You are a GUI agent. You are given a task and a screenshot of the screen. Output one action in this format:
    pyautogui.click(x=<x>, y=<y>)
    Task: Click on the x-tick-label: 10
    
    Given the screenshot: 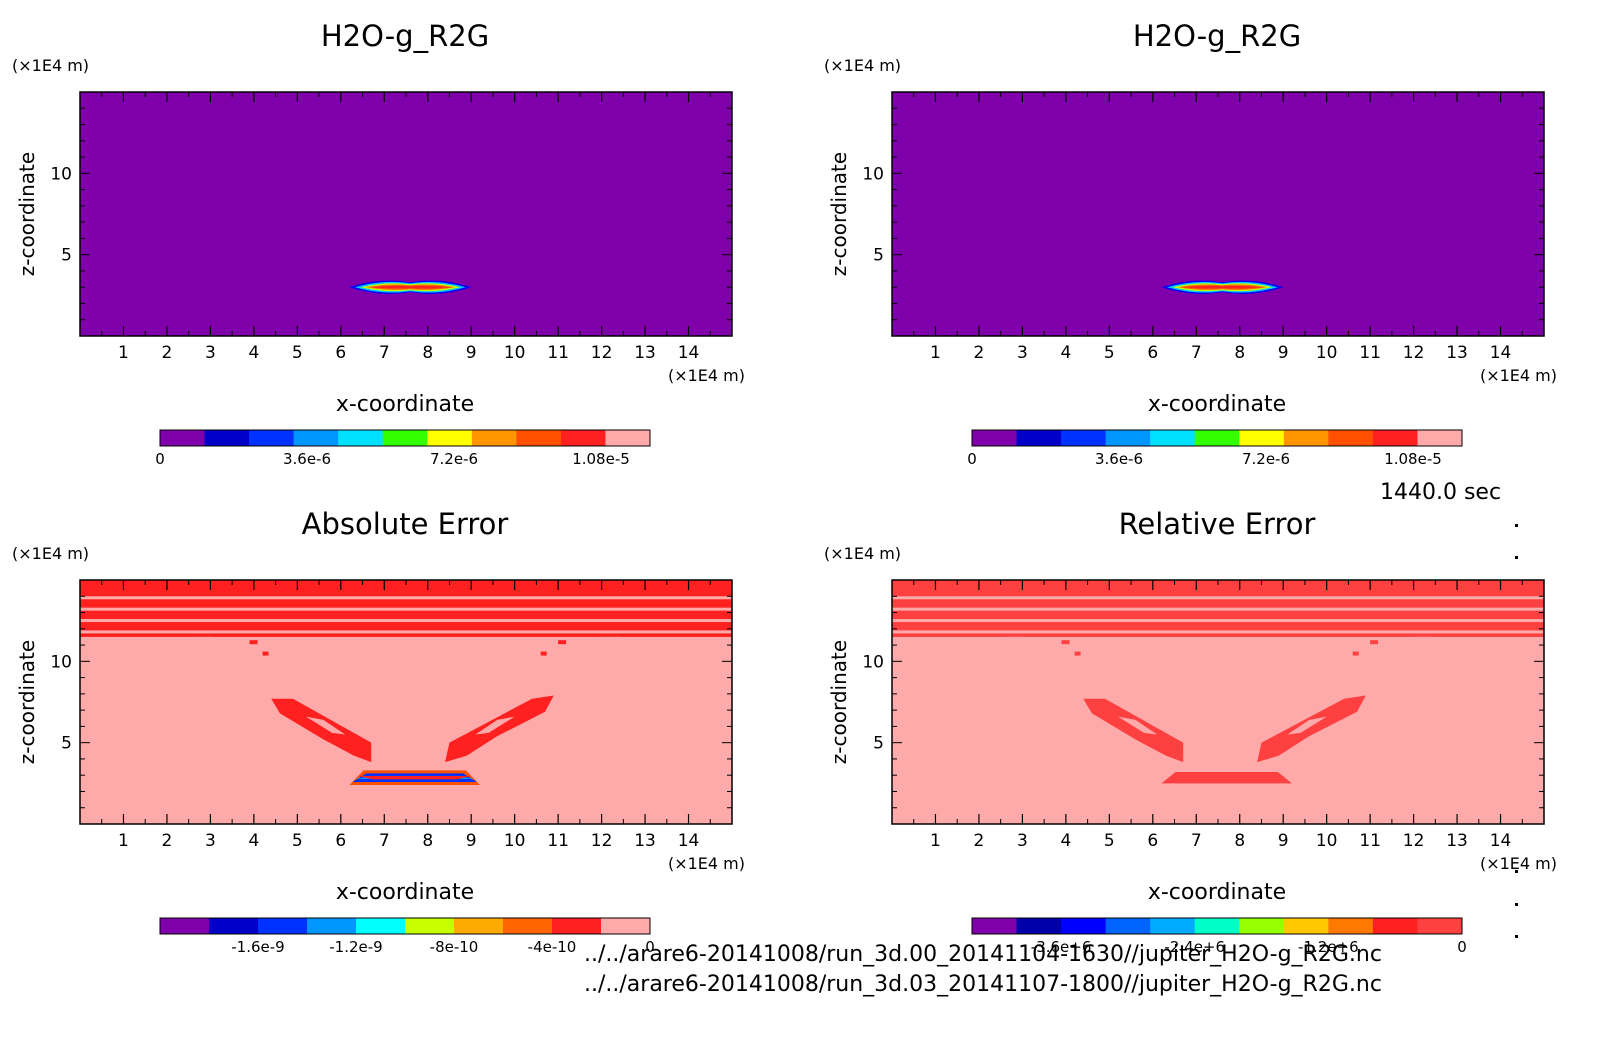 What is the action you would take?
    pyautogui.click(x=515, y=353)
    